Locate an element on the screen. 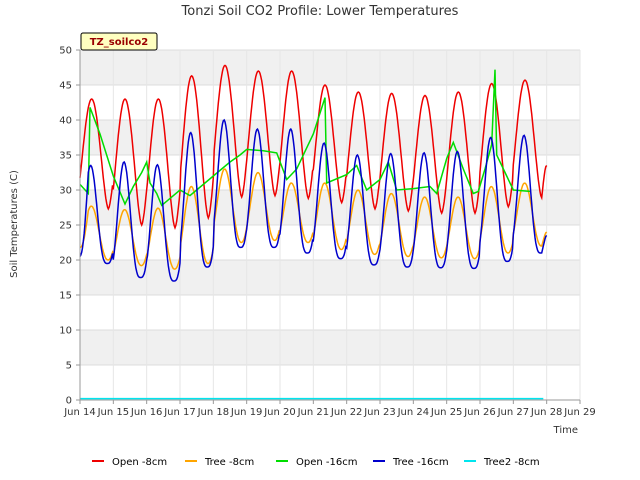 The image size is (640, 480). x-tick-label: Jun 16 is located at coordinates (146, 412).